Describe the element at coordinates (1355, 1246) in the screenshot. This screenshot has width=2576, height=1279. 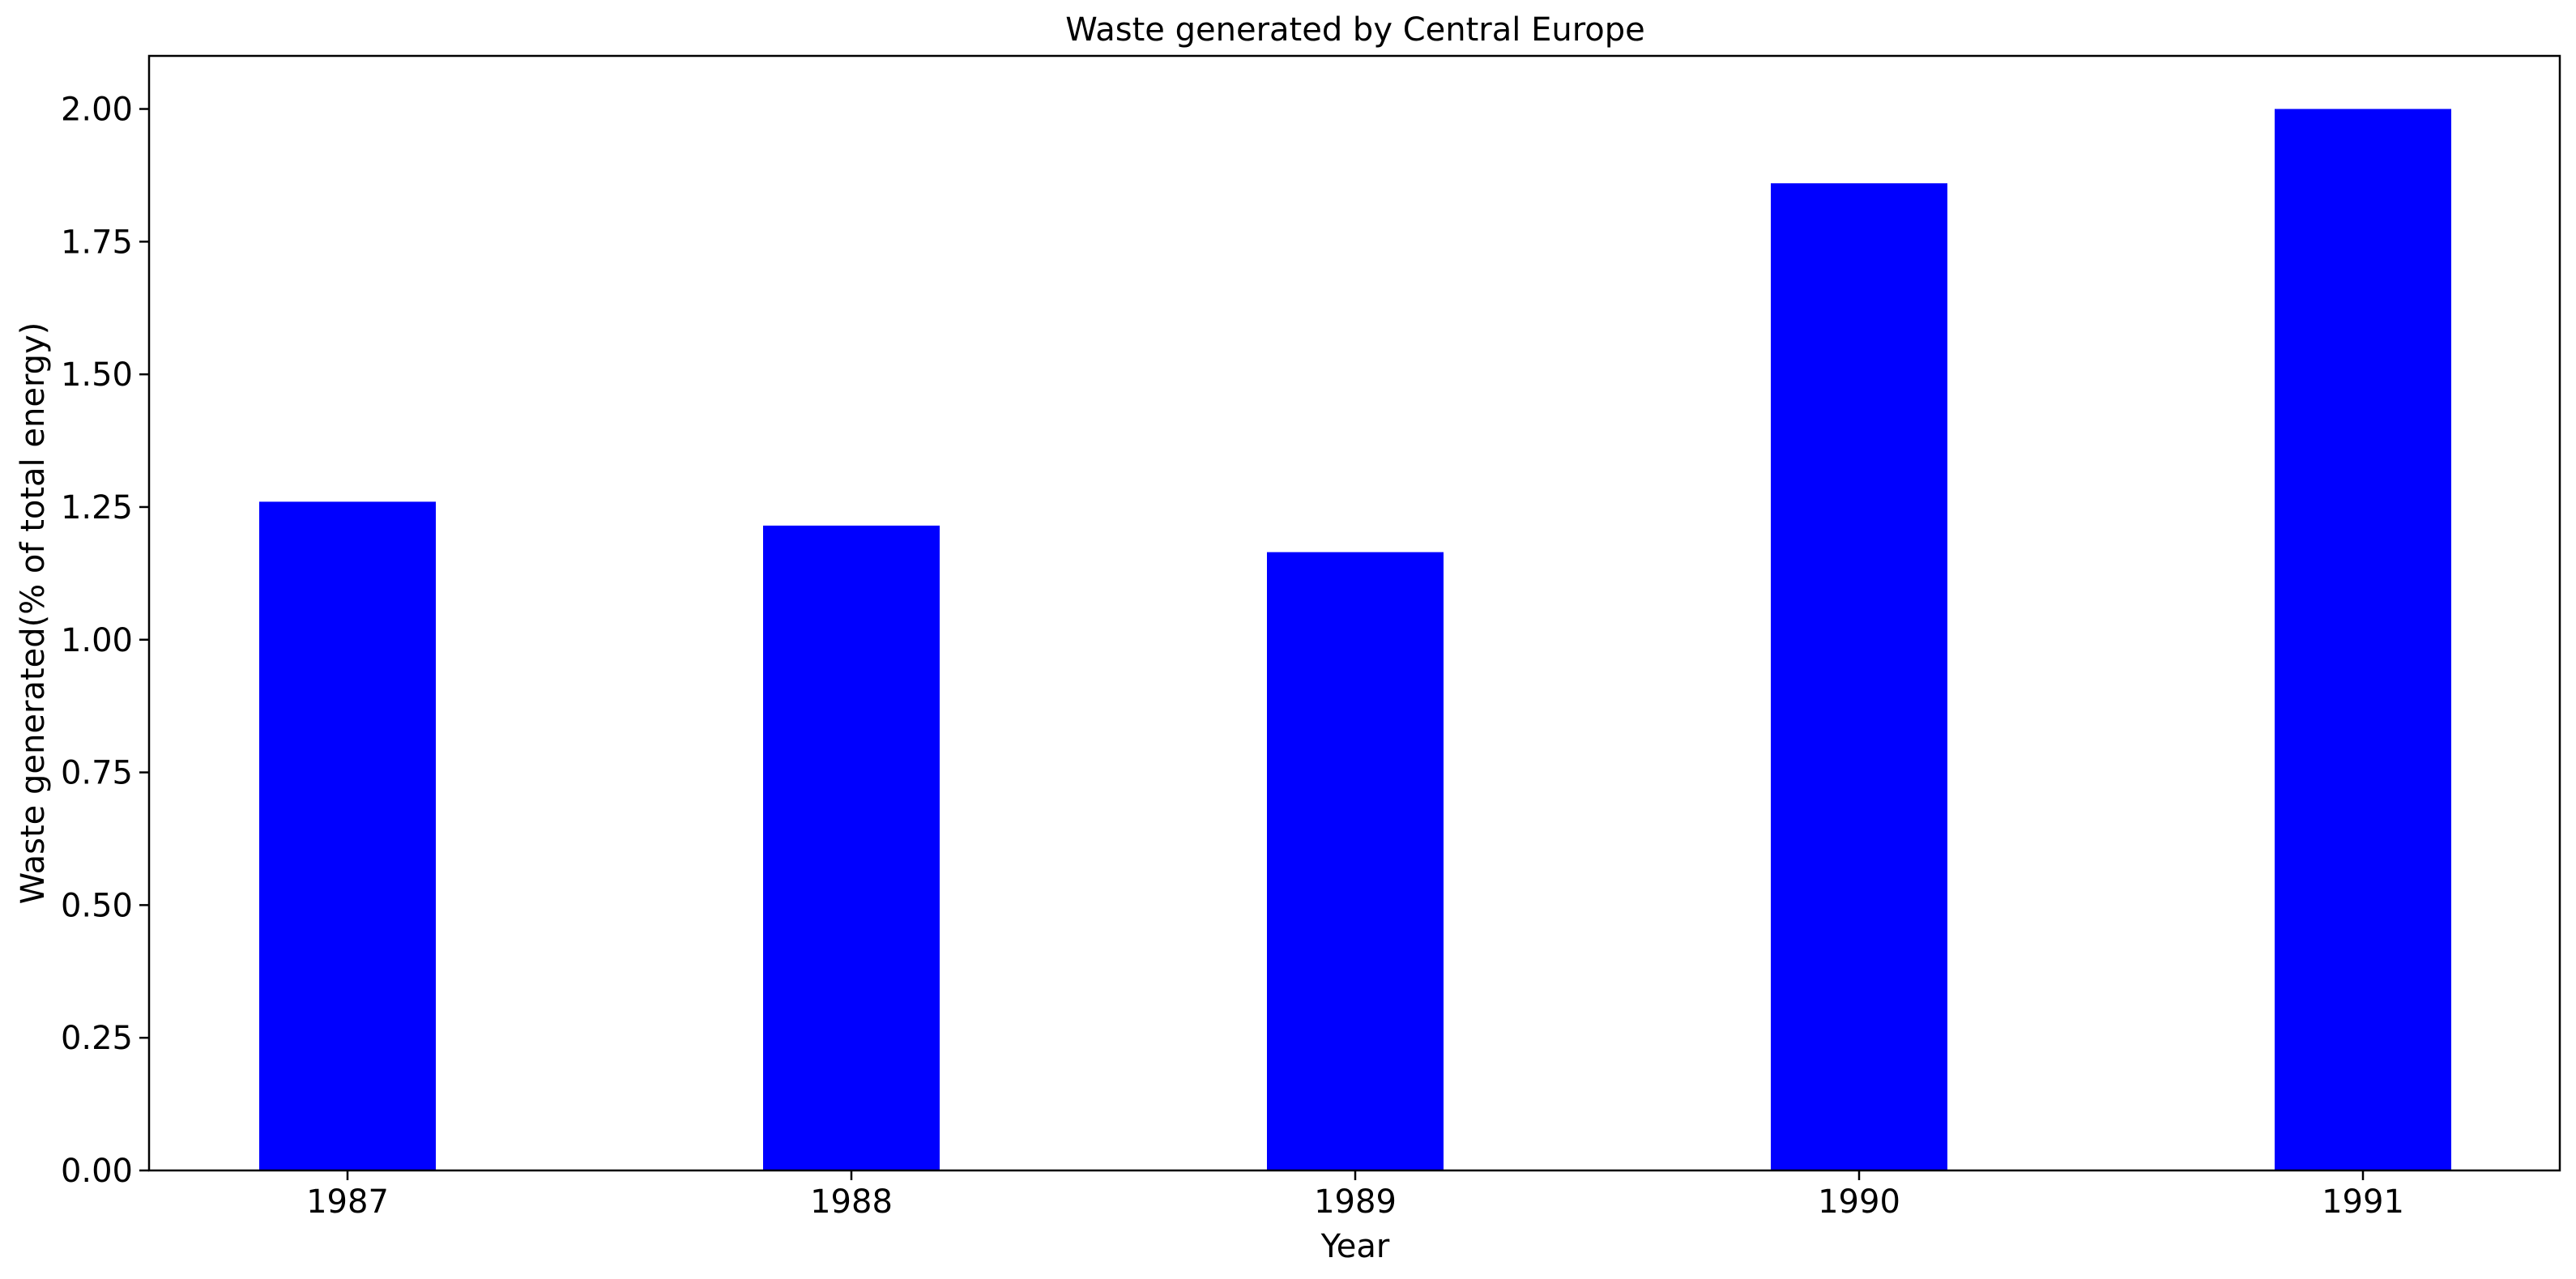
I see `x-axis-label: Year` at that location.